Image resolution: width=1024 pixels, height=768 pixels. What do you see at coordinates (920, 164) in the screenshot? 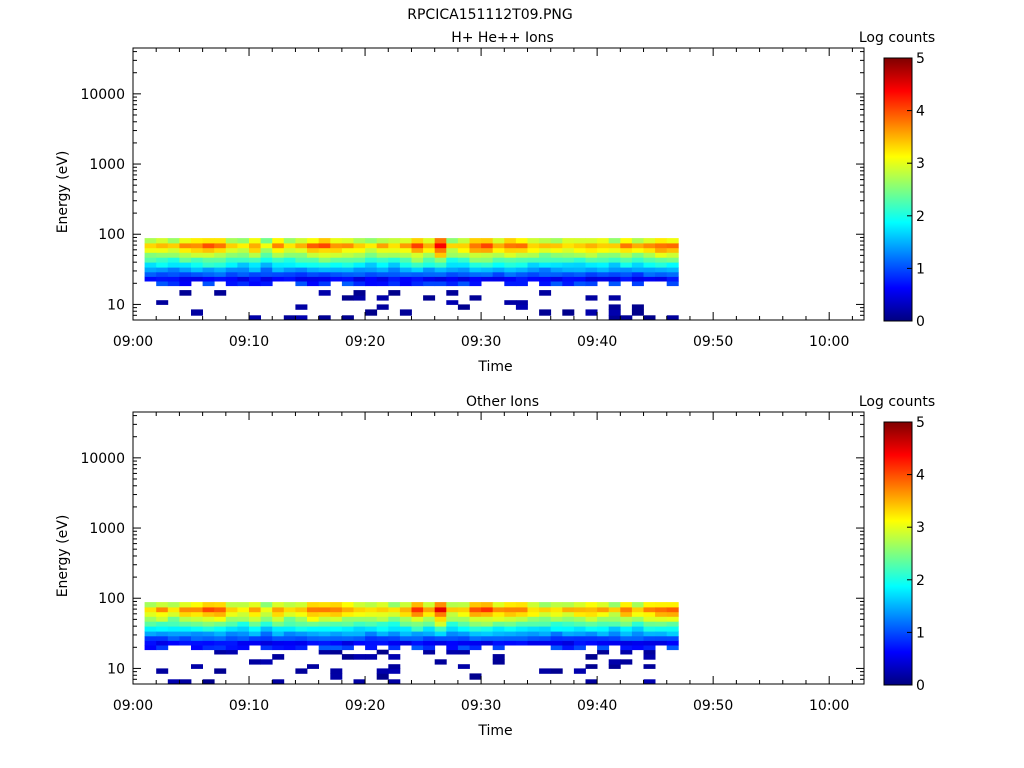
I see `colorbar-tick-label: 3` at bounding box center [920, 164].